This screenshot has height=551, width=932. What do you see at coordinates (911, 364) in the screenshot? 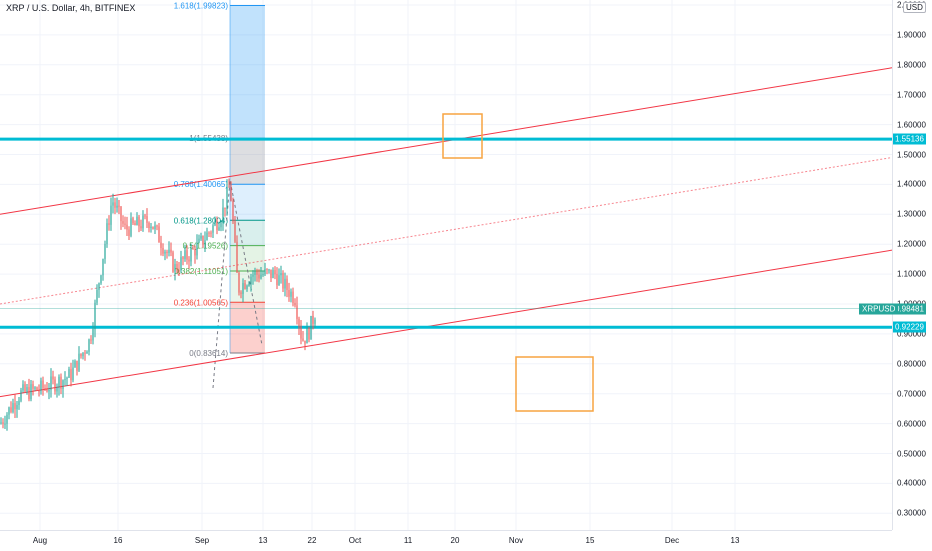
I see `price-tick-label: 0.80000` at bounding box center [911, 364].